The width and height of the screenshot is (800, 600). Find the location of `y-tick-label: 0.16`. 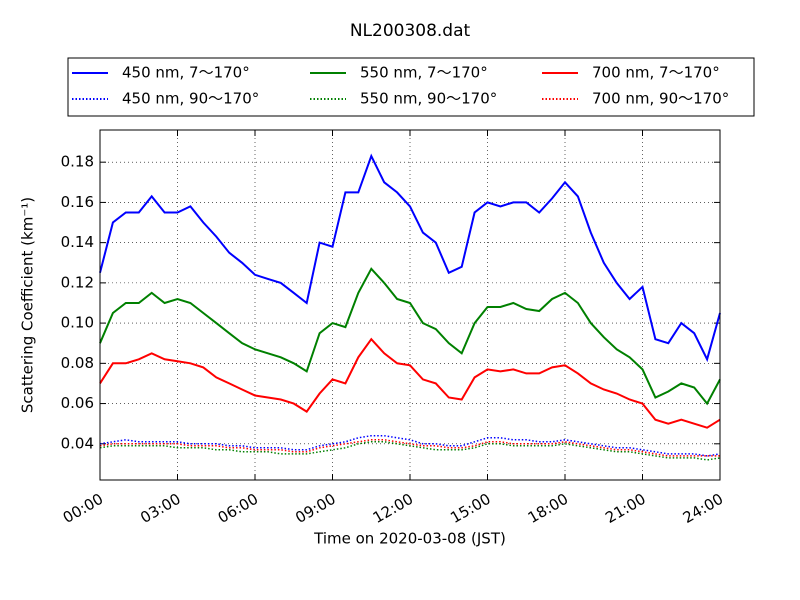

y-tick-label: 0.16 is located at coordinates (77, 202).